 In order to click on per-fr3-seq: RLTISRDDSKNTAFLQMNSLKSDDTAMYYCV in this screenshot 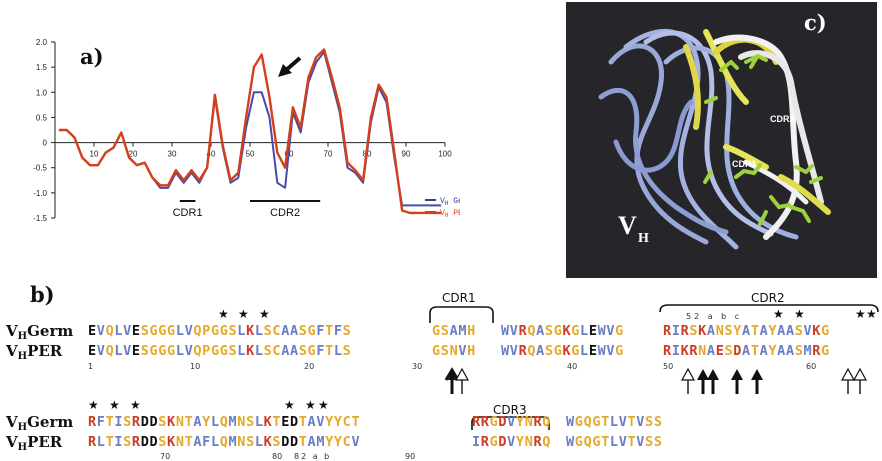, I will do `click(224, 442)`.